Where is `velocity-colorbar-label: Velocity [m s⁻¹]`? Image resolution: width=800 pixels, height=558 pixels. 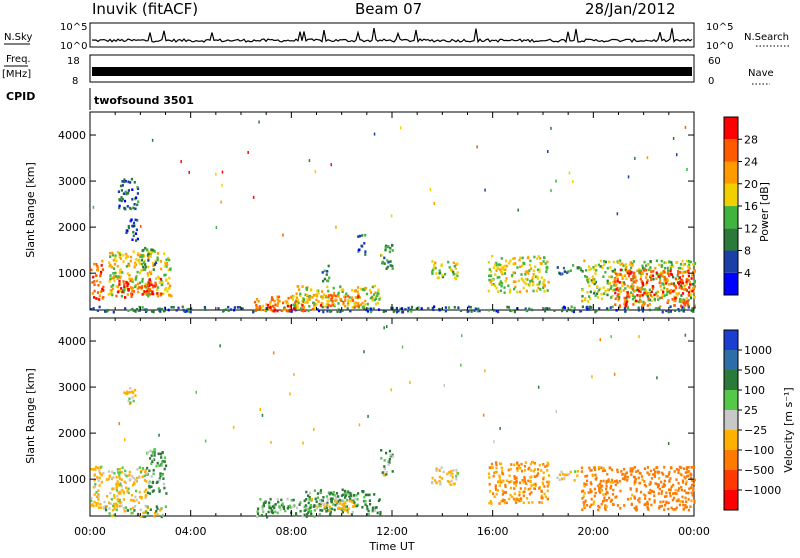
velocity-colorbar-label: Velocity [m s⁻¹] is located at coordinates (788, 429).